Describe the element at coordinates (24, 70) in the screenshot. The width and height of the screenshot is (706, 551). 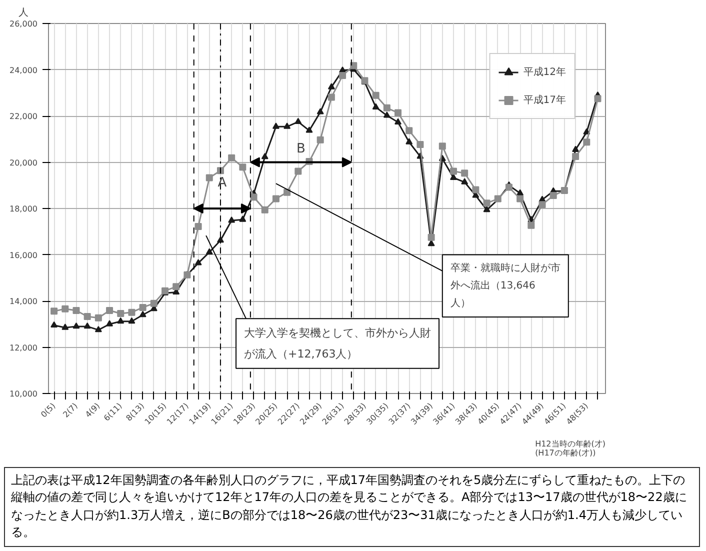
I see `y-tick-label: 24,000` at that location.